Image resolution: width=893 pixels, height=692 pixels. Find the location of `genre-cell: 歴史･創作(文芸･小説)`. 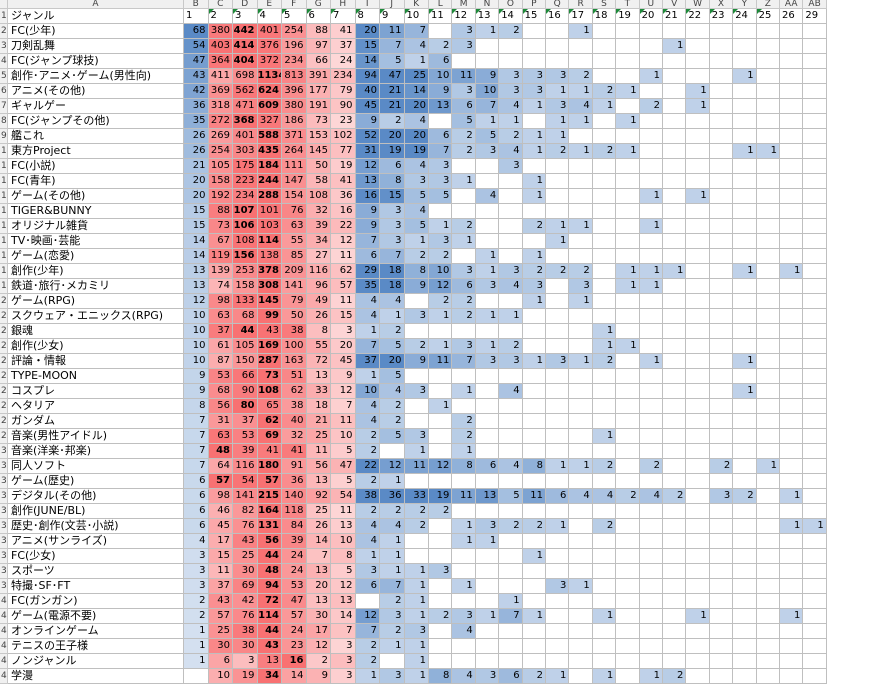

genre-cell: 歴史･創作(文芸･小説) is located at coordinates (96, 526).